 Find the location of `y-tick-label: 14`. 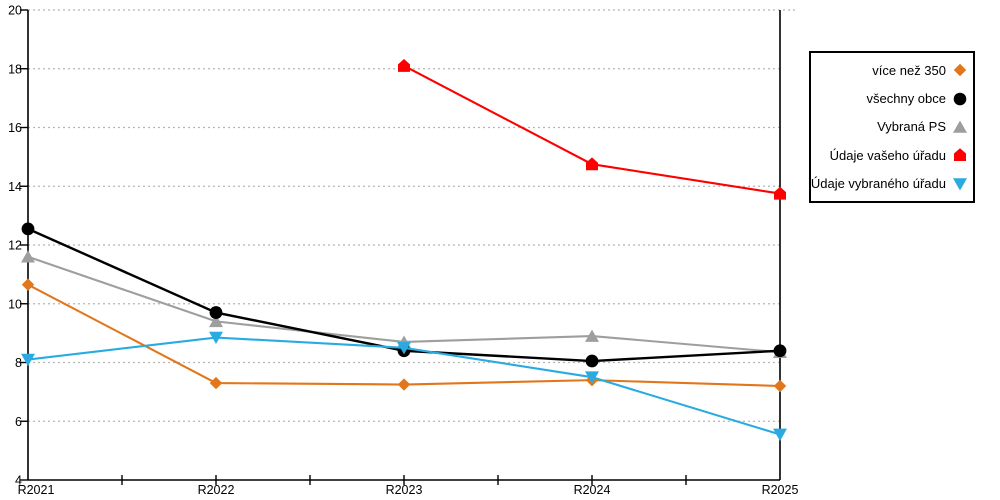

y-tick-label: 14 is located at coordinates (15, 187).